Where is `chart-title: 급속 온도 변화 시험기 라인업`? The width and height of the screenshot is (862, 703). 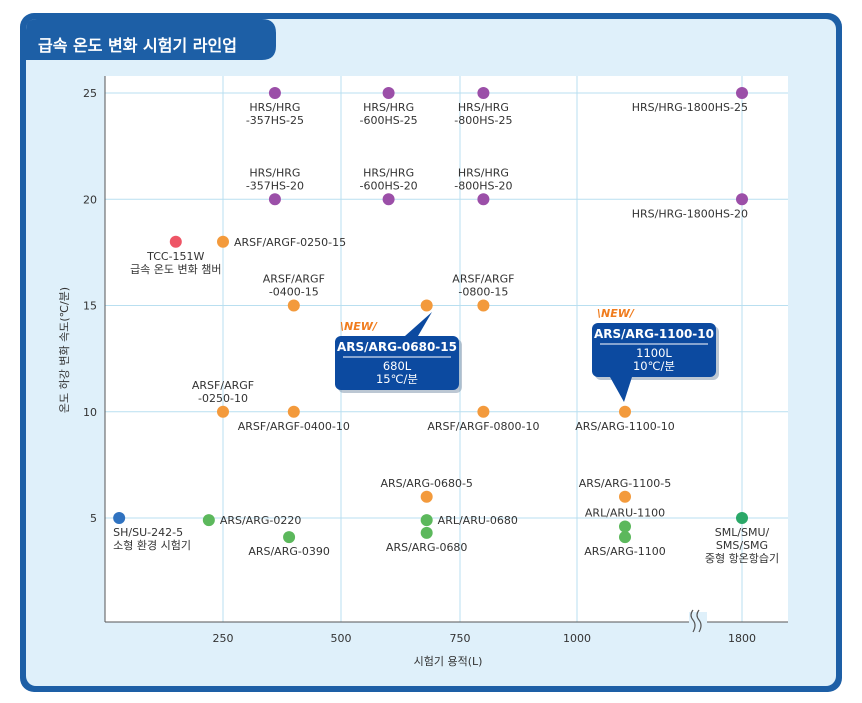 chart-title: 급속 온도 변화 시험기 라인업 is located at coordinates (137, 45).